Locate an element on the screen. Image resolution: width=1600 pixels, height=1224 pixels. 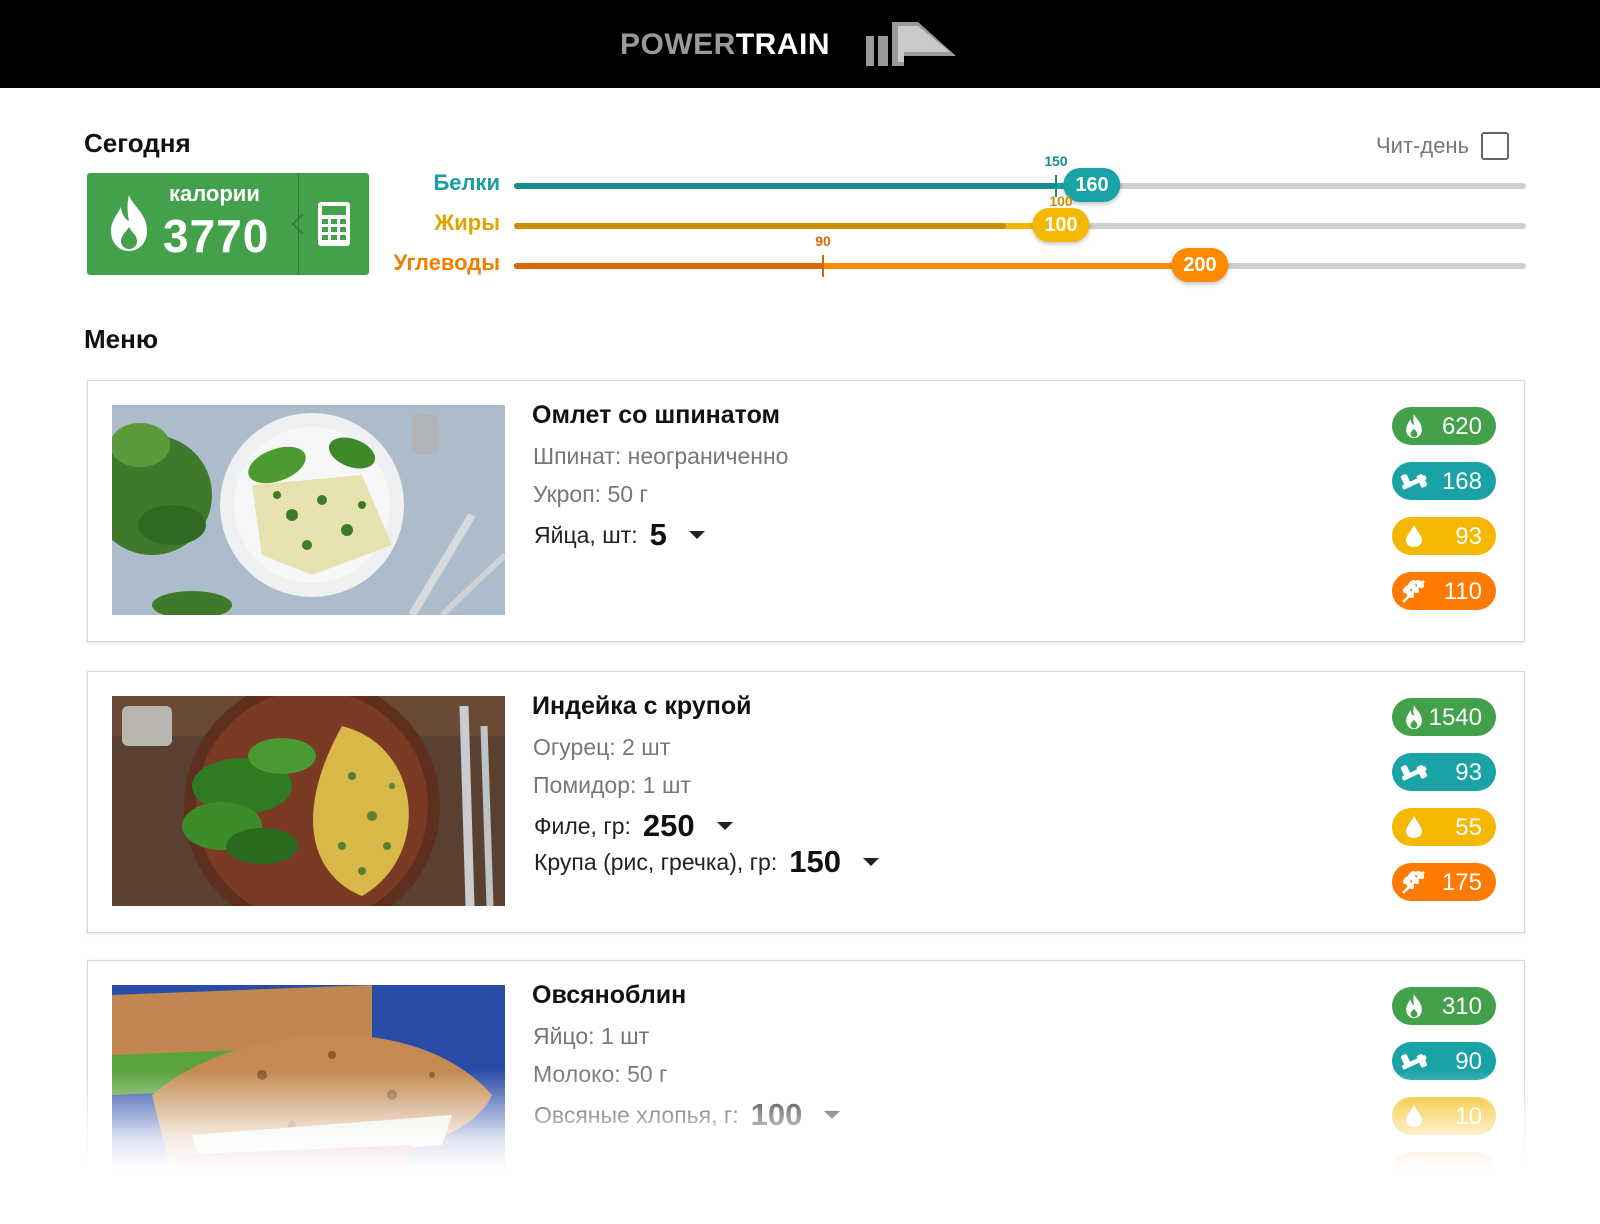
badge-value: 620 is located at coordinates (1461, 426).